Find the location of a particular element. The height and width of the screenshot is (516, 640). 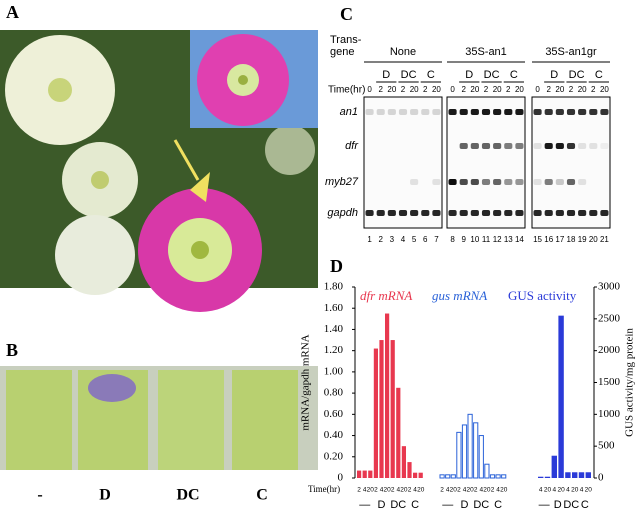

y-tick-label: 0.80 is located at coordinates (334, 393).